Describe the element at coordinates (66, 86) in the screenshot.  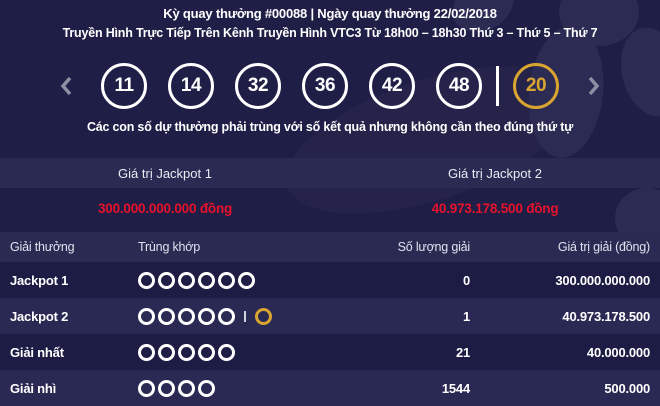
I see `prev-draw-arrow-icon` at that location.